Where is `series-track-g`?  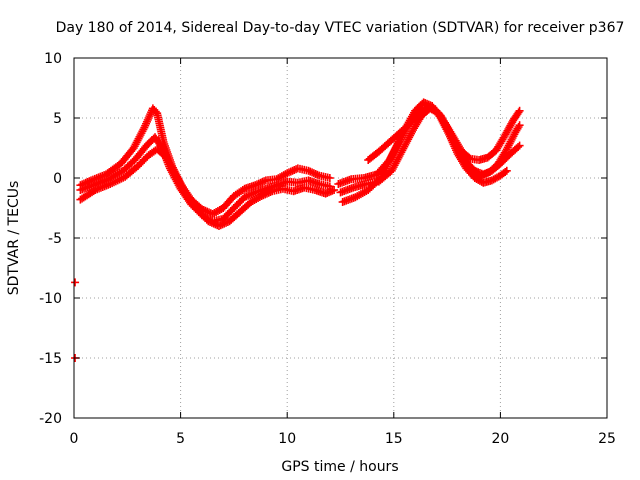 series-track-g is located at coordinates (444, 141).